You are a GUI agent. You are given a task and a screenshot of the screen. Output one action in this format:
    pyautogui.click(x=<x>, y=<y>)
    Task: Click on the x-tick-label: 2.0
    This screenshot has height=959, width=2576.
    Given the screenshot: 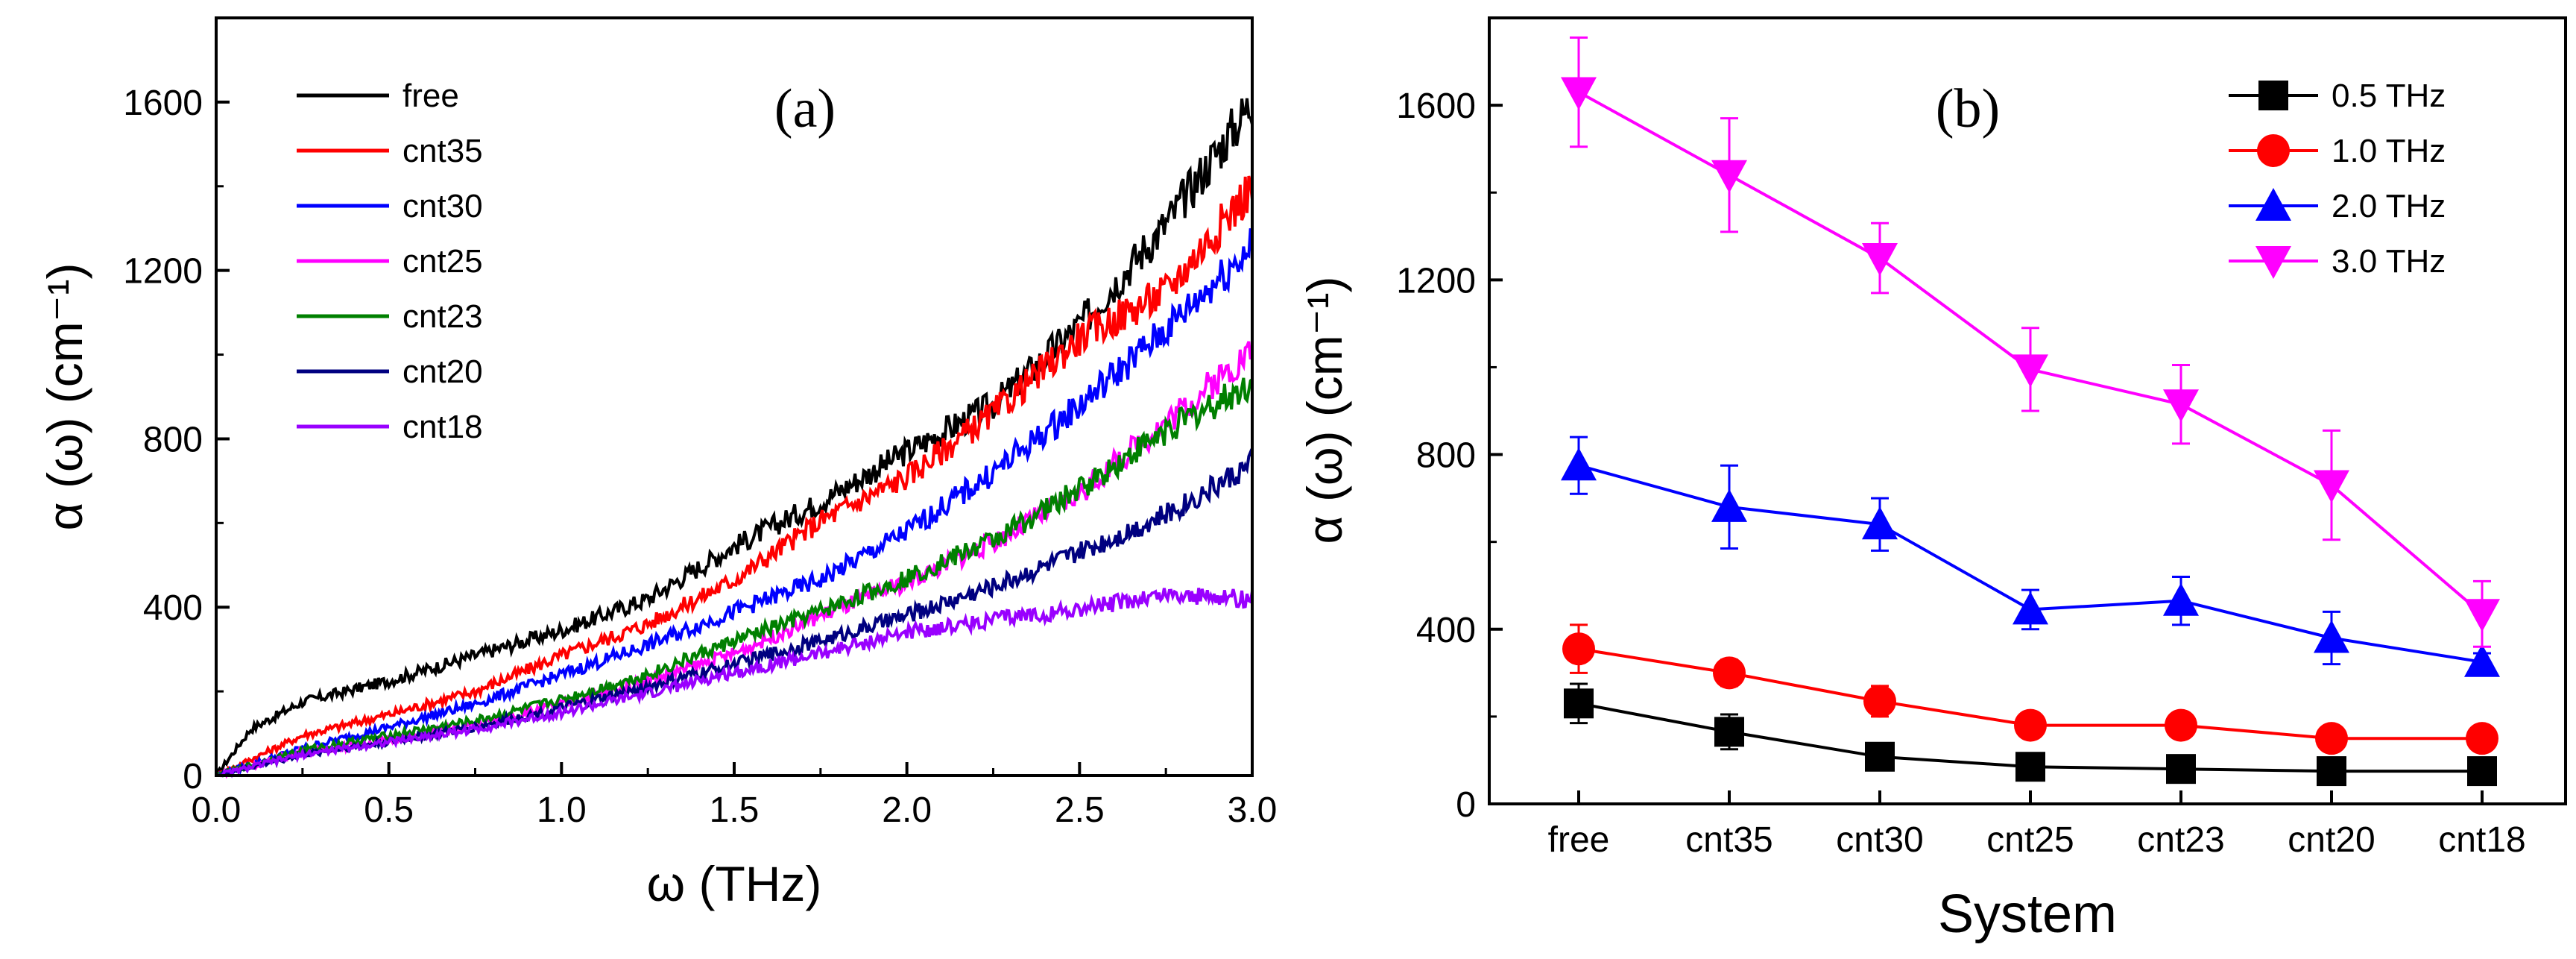 What is the action you would take?
    pyautogui.click(x=907, y=810)
    